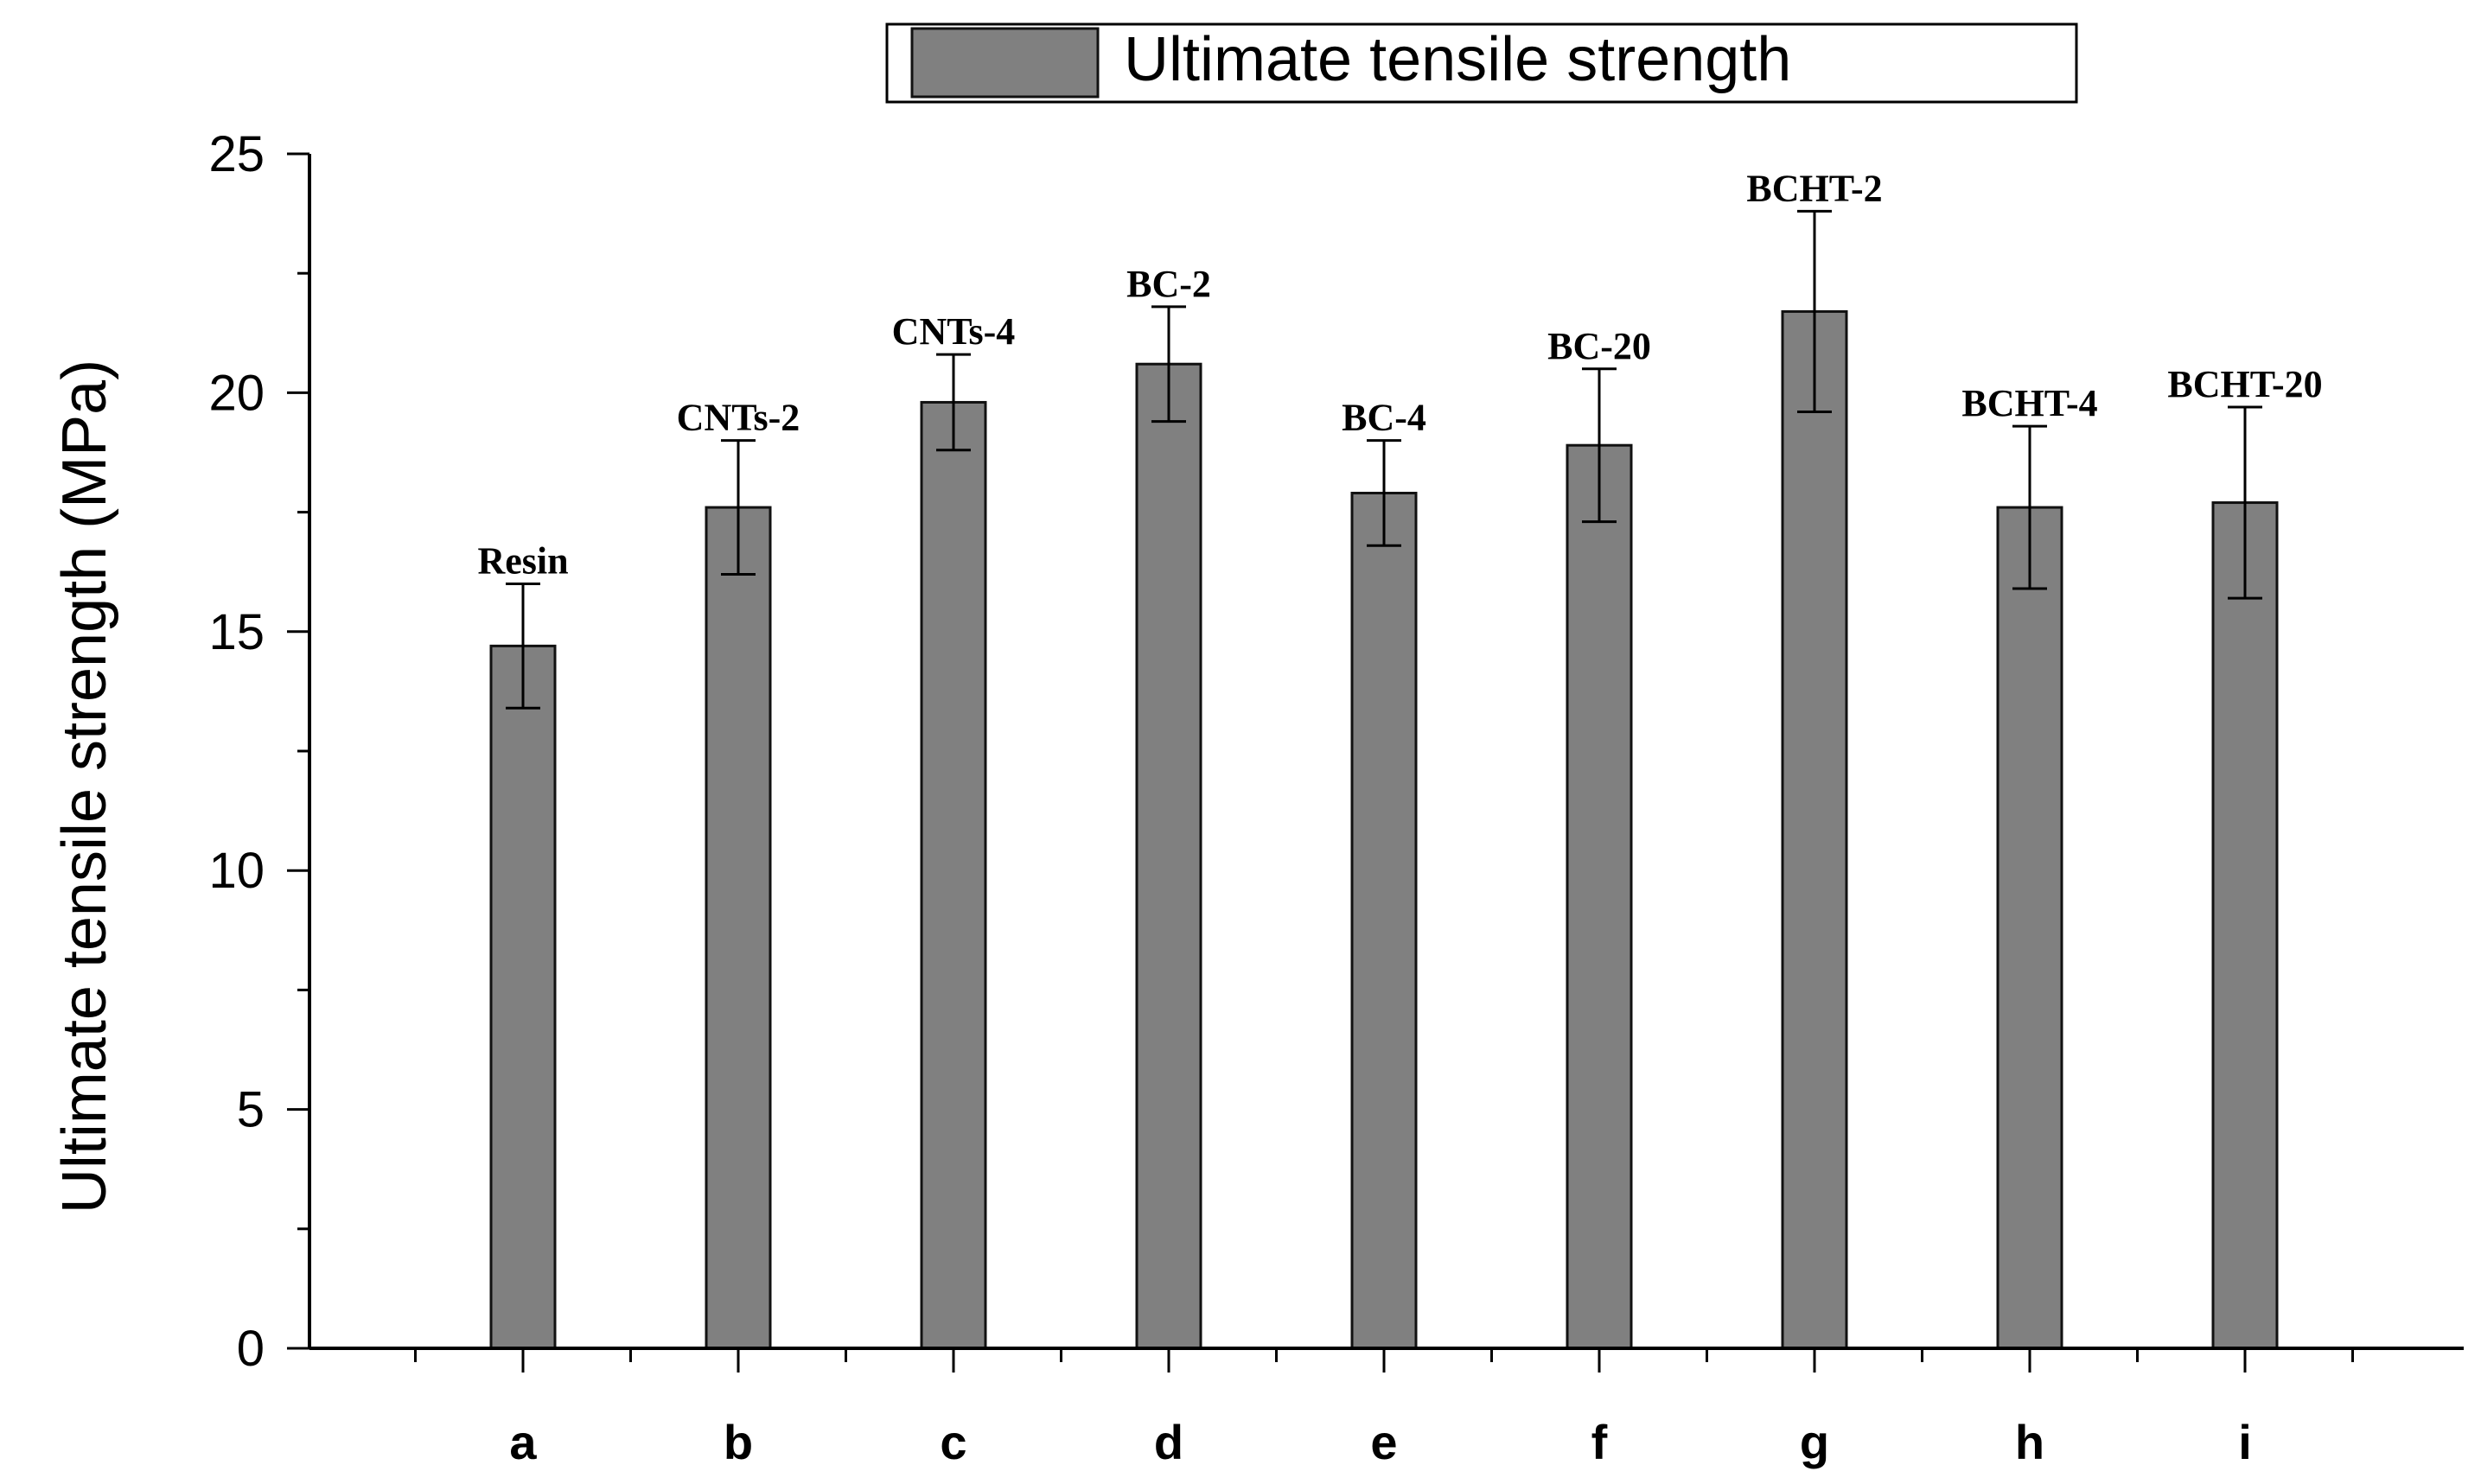  I want to click on data-label: BC-4, so click(1384, 418).